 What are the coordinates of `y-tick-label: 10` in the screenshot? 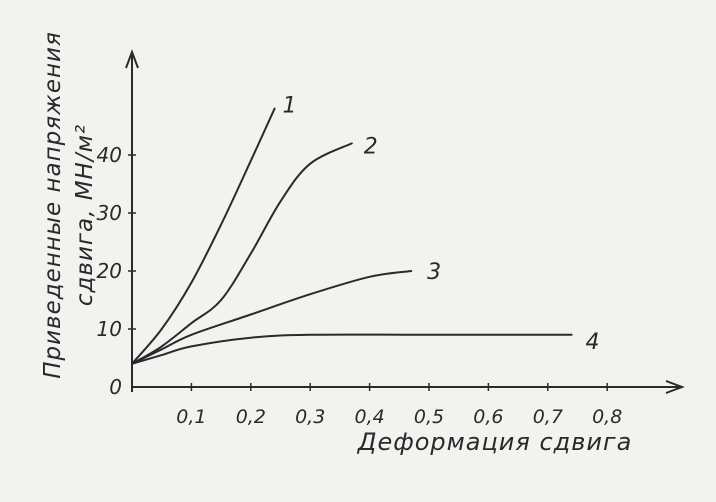 It's located at (109, 329).